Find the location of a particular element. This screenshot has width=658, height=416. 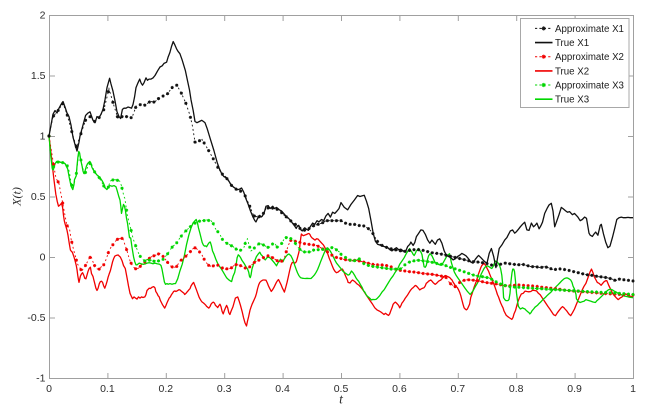

svg-text: True X1 is located at coordinates (572, 43).